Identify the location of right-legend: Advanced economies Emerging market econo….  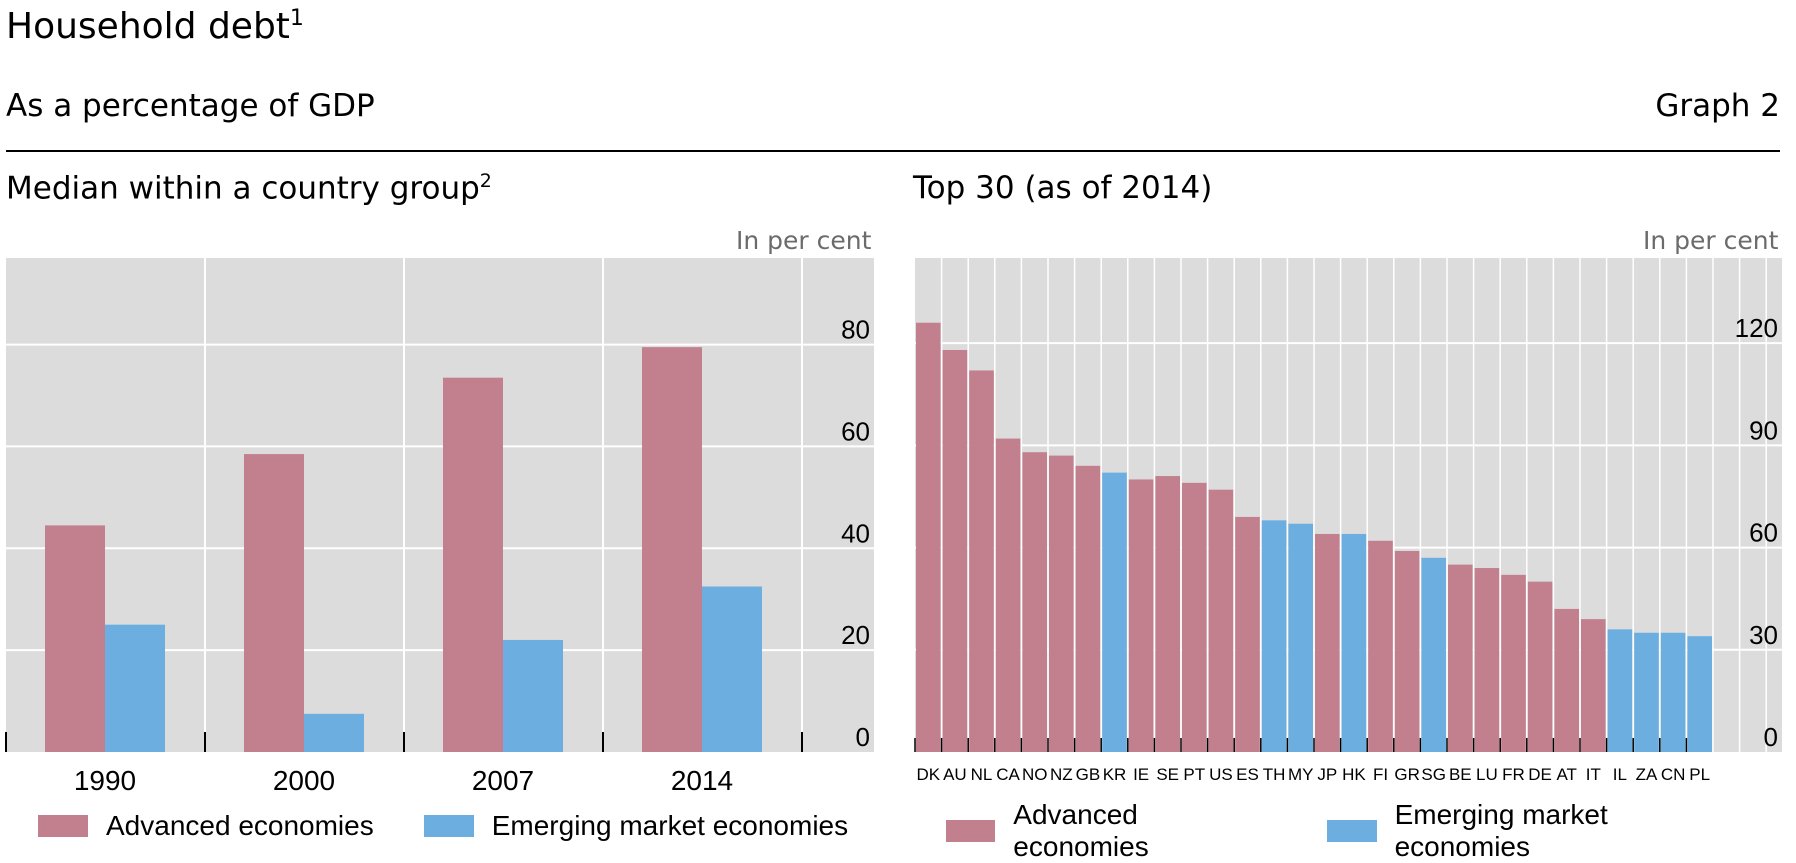
(1371, 831).